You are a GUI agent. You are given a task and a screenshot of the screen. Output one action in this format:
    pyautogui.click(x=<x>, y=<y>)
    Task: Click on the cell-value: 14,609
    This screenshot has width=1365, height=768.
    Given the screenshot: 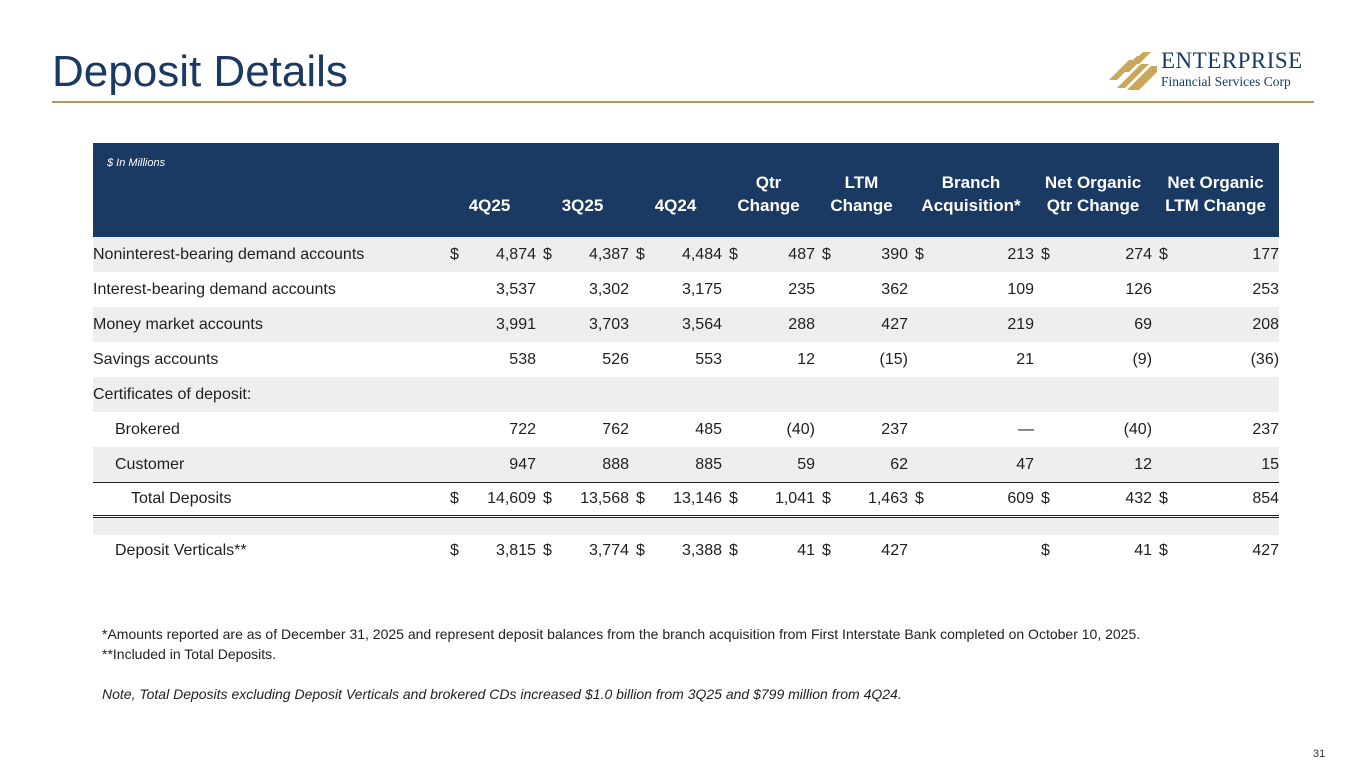 What is the action you would take?
    pyautogui.click(x=500, y=500)
    